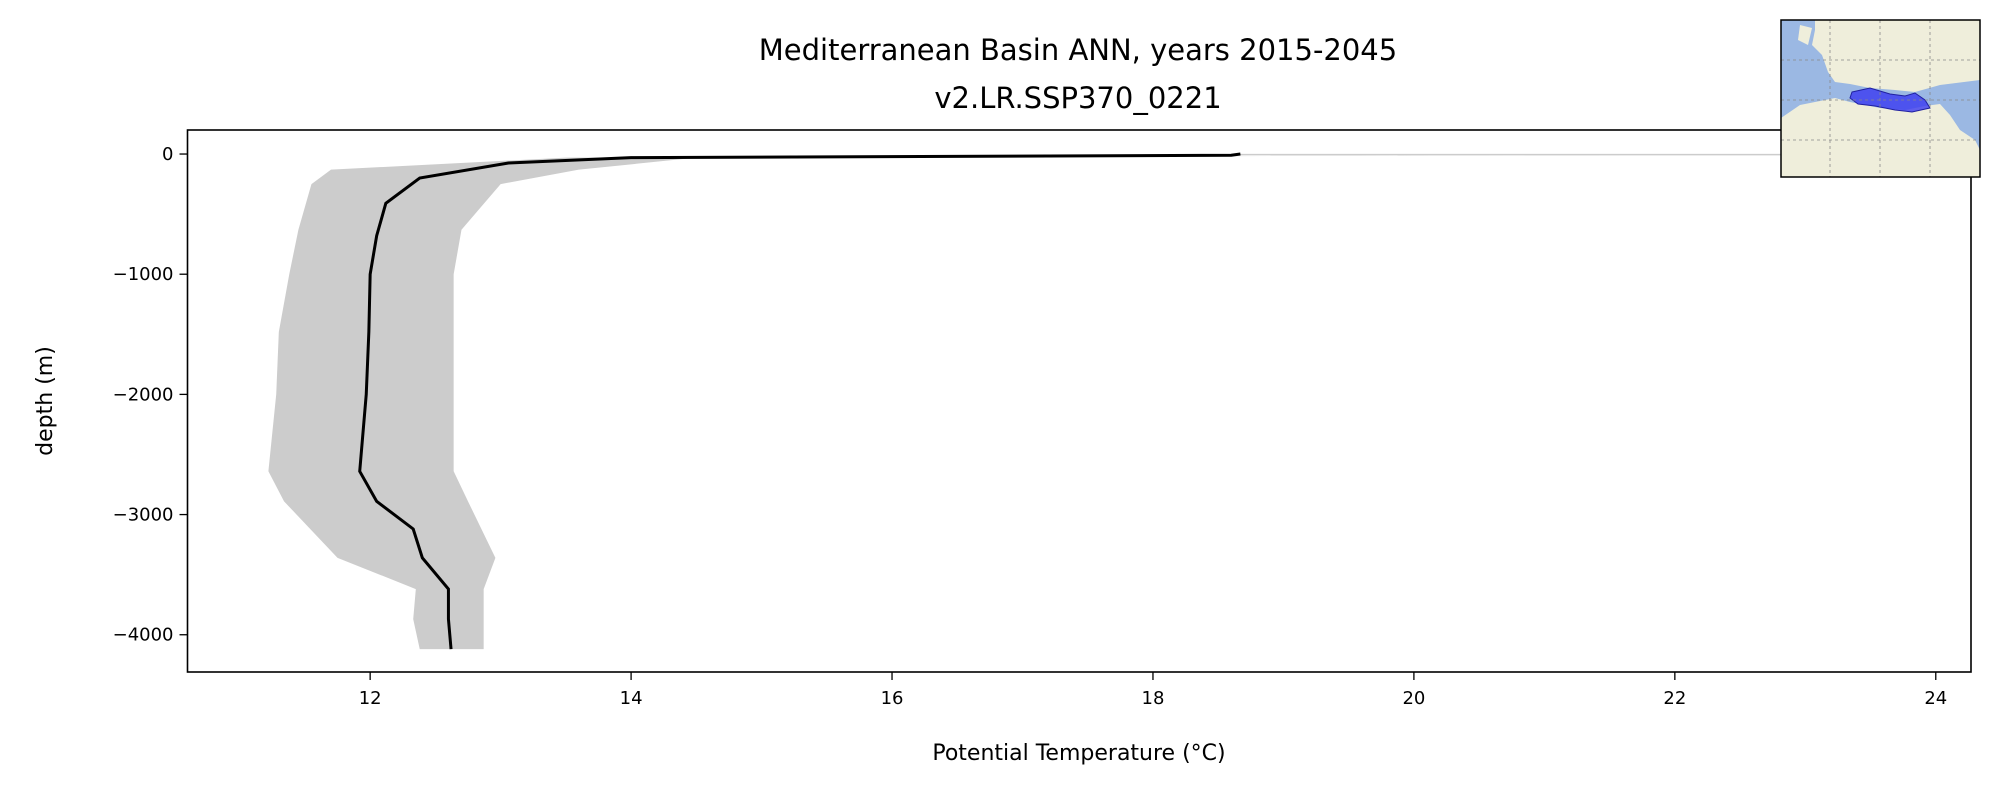 The width and height of the screenshot is (2000, 804). Describe the element at coordinates (1077, 98) in the screenshot. I see `chart-title-line2: v2.LR.SSP370_0221` at that location.